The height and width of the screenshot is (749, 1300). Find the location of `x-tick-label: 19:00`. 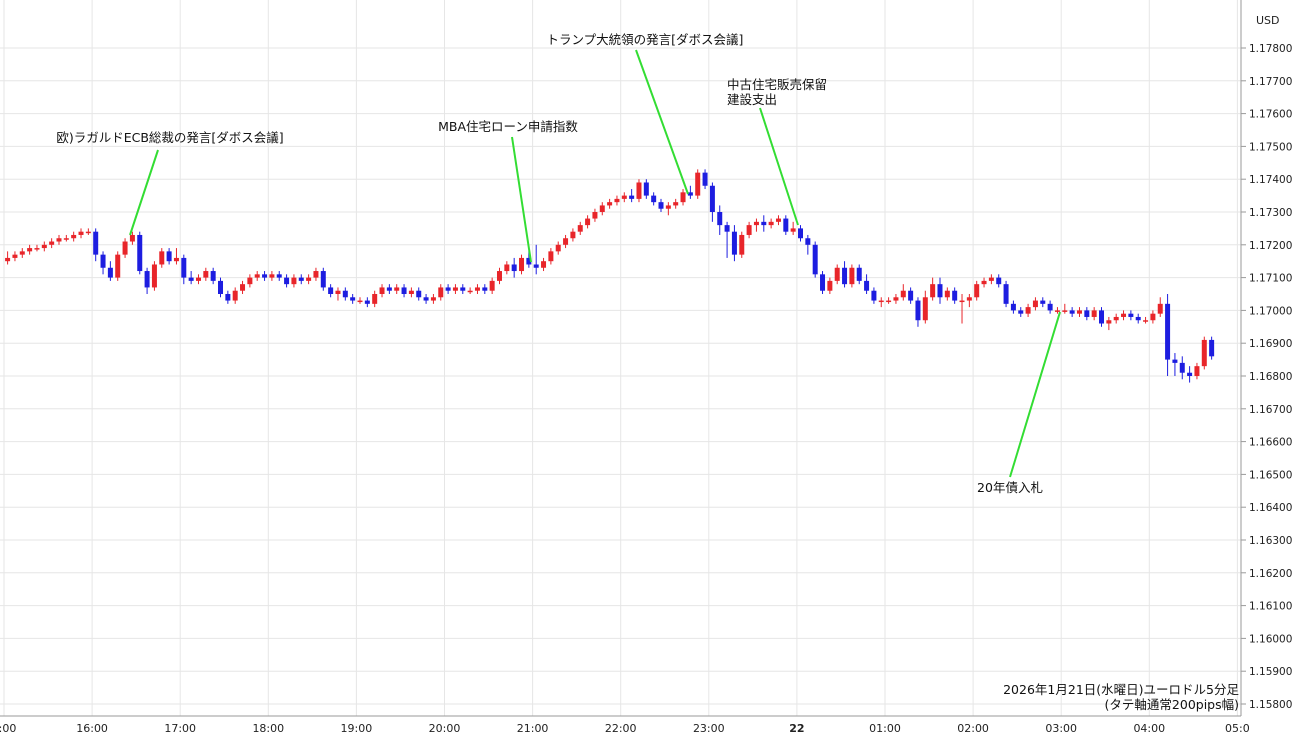

x-tick-label: 19:00 is located at coordinates (357, 728).